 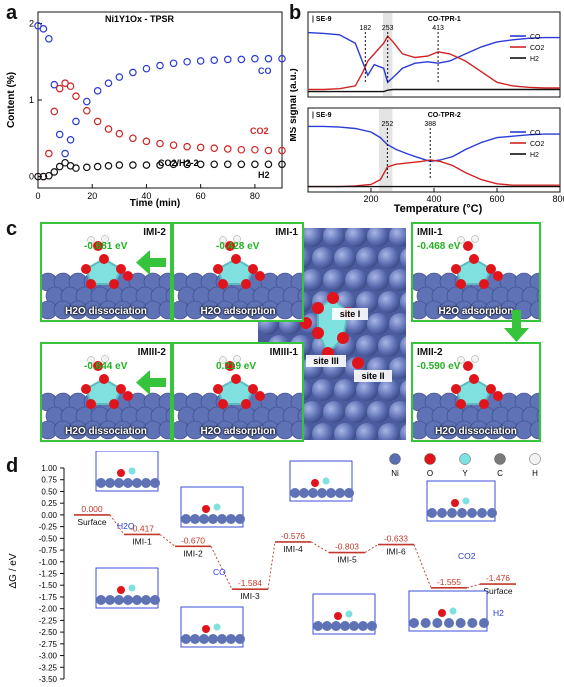 I want to click on panel-b-ylabel: MS signal (a.u.), so click(x=294, y=104).